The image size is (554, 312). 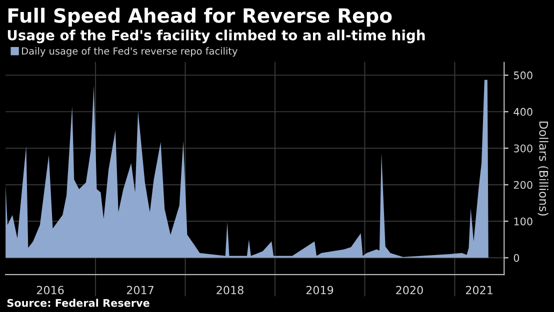 What do you see at coordinates (523, 75) in the screenshot?
I see `y-tick-label: 500` at bounding box center [523, 75].